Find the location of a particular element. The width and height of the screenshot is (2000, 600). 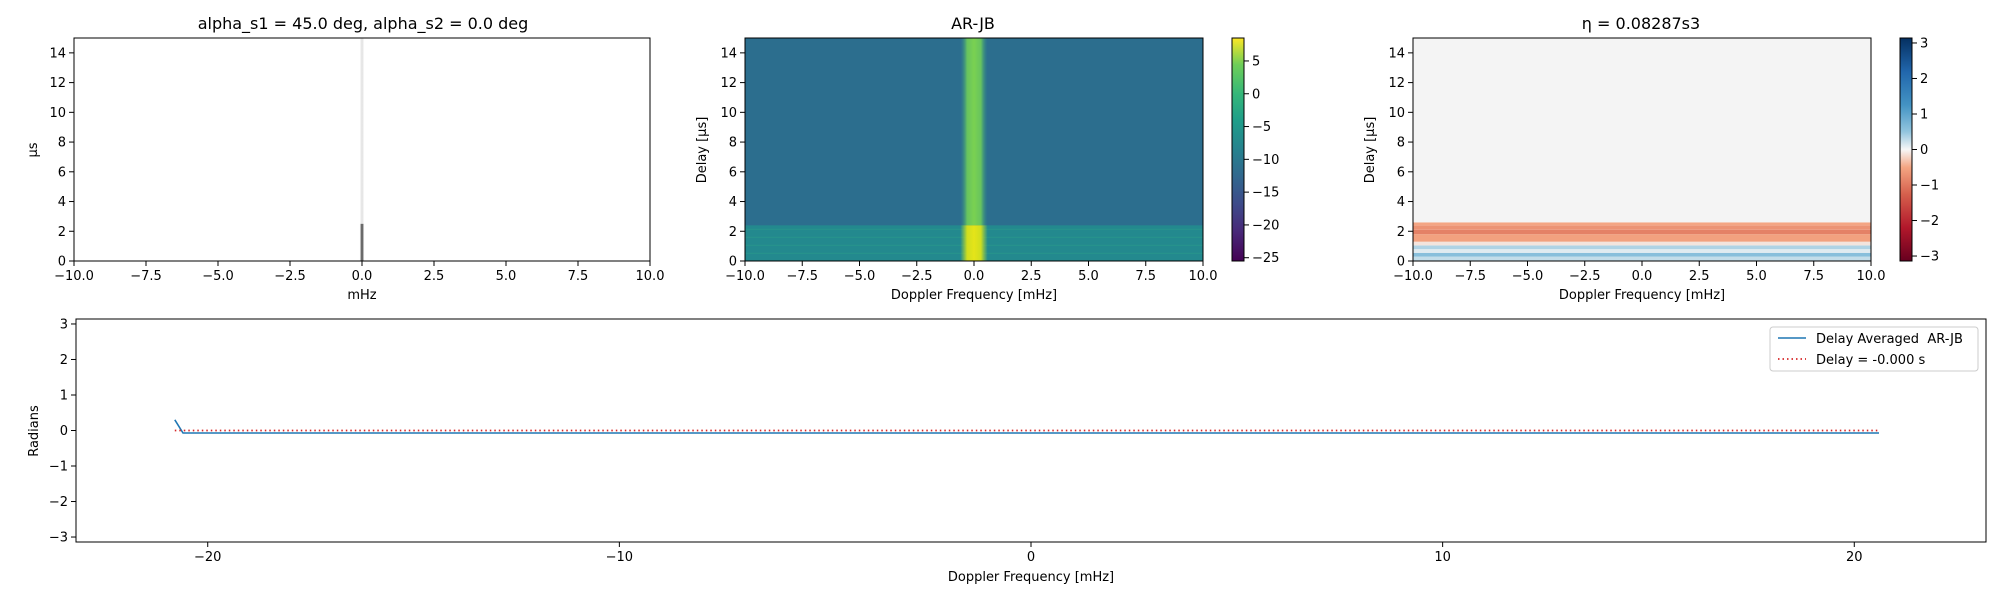

panel-1-y-ticks: 0 2 4 6 8 10 12 14 is located at coordinates (61, 158).